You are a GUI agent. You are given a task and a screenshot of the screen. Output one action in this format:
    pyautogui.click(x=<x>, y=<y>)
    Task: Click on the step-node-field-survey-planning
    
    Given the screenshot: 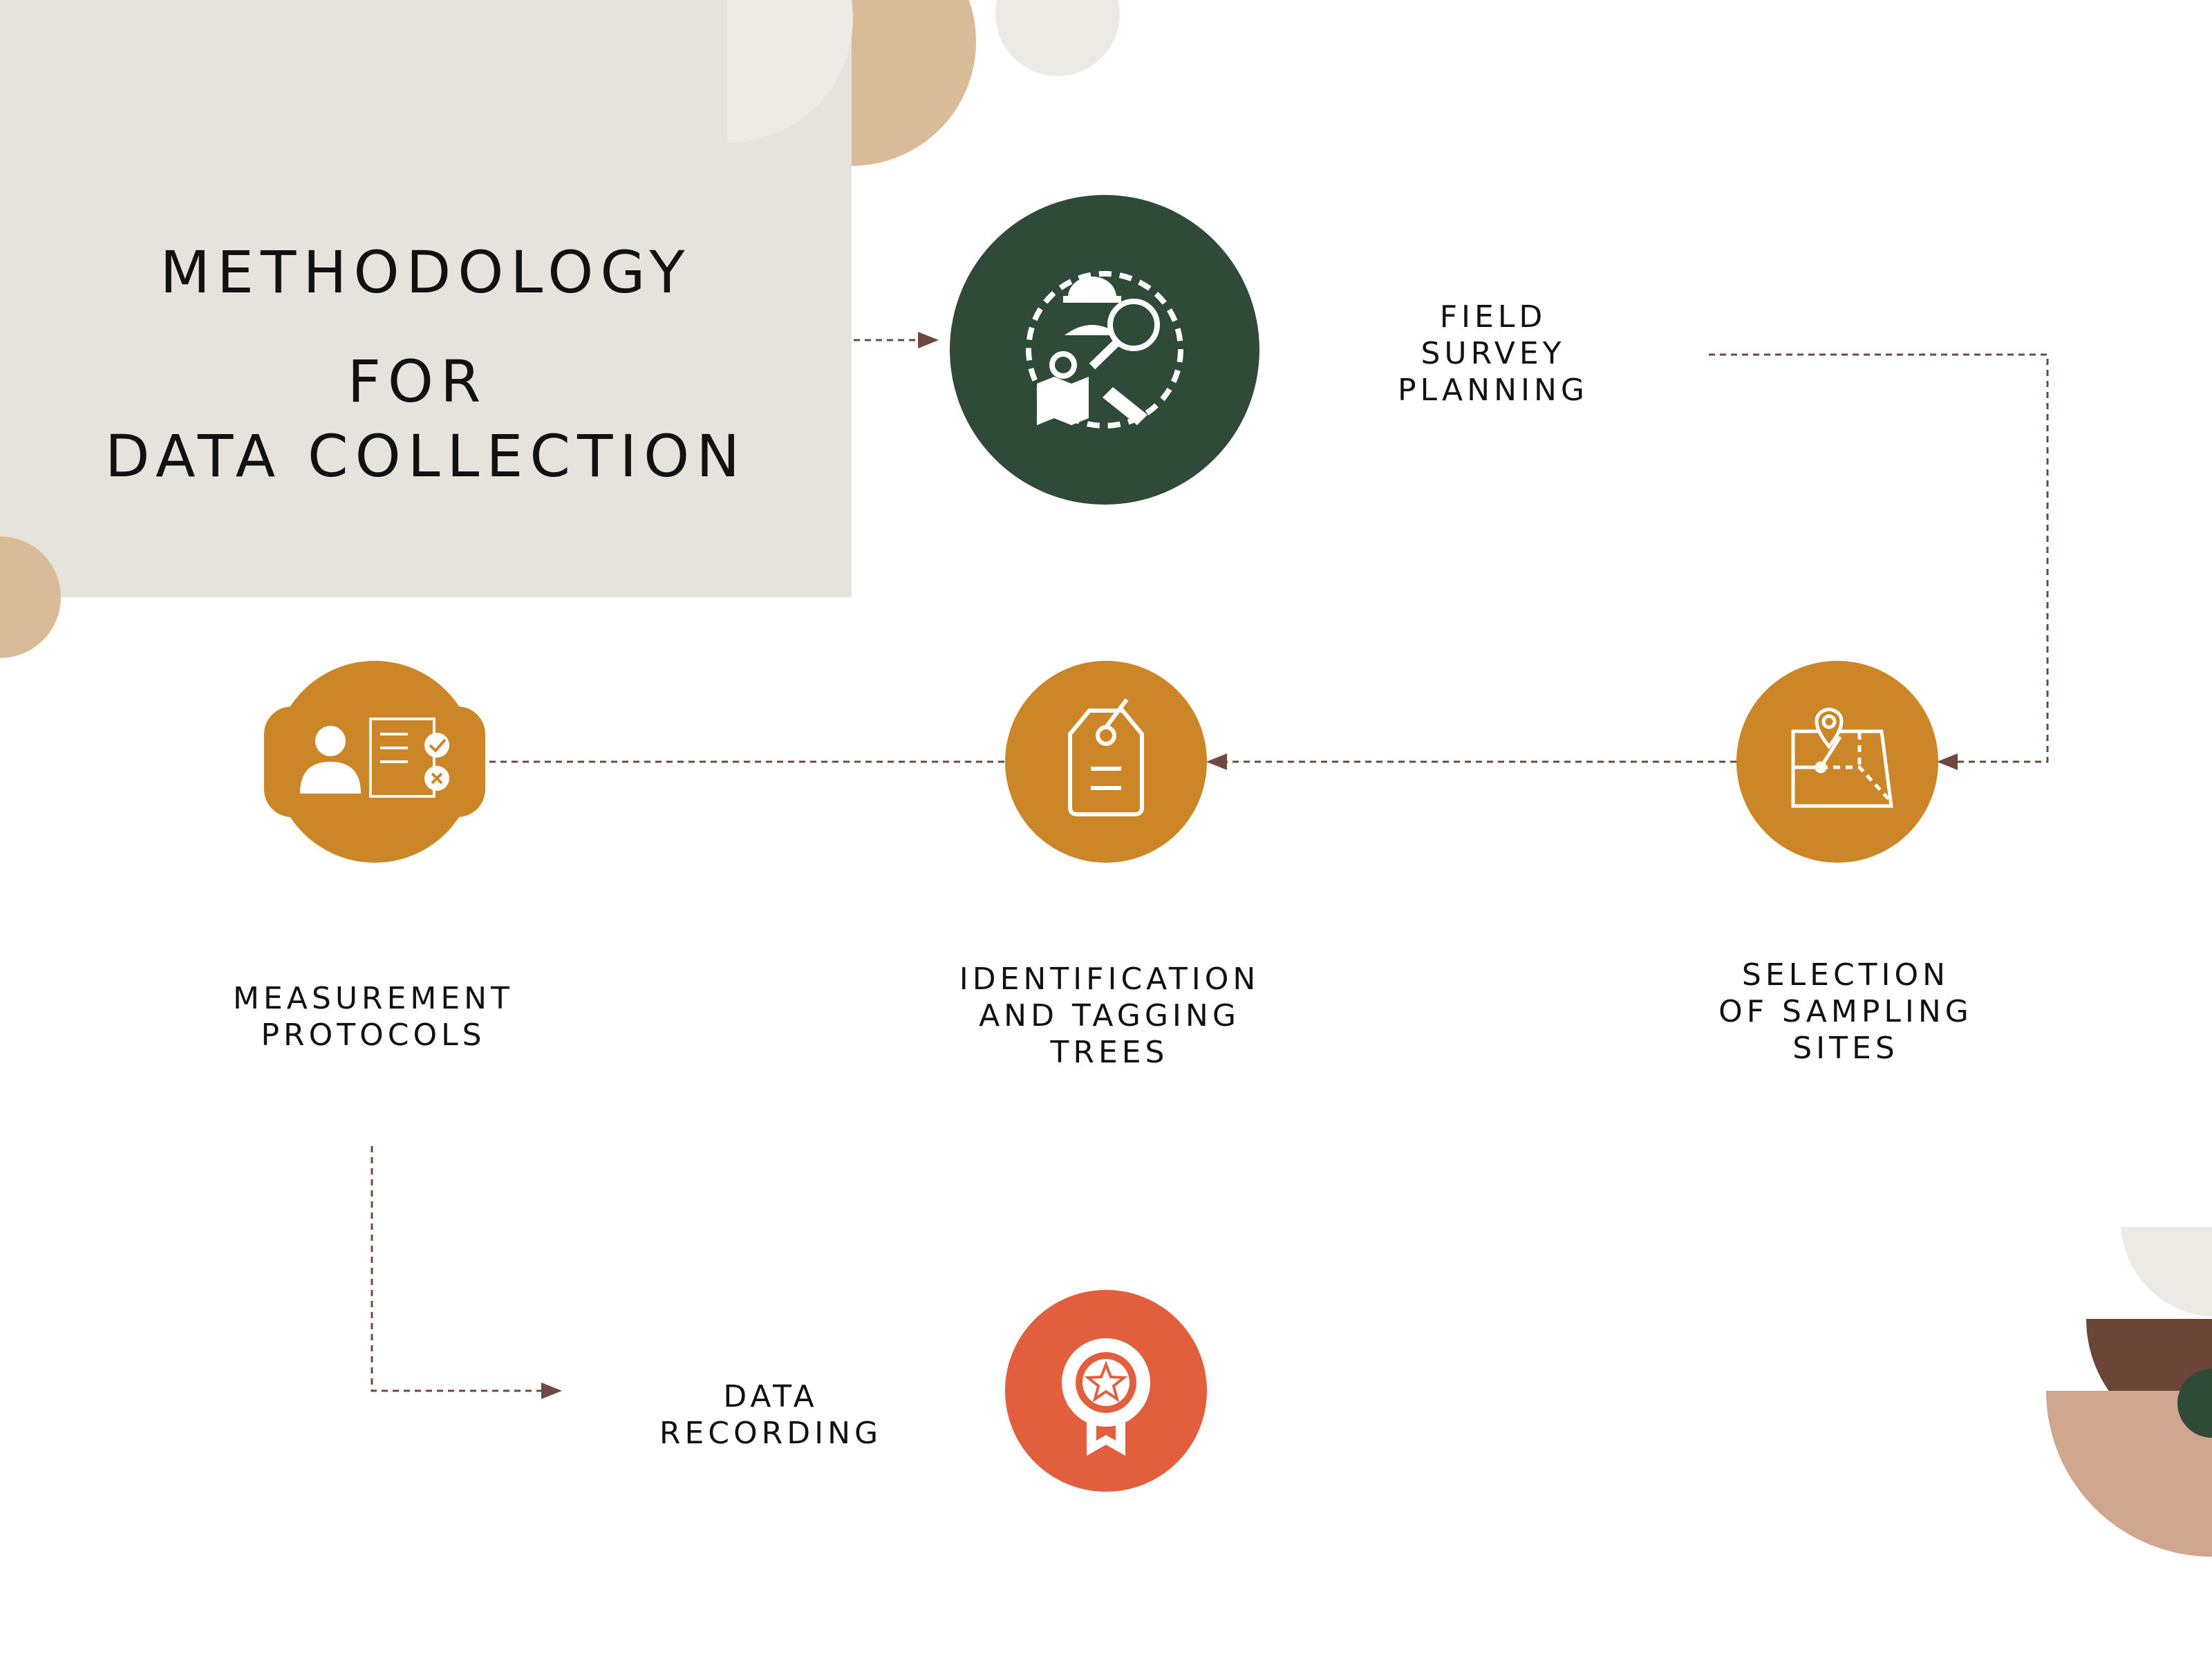 What is the action you would take?
    pyautogui.click(x=1104, y=350)
    